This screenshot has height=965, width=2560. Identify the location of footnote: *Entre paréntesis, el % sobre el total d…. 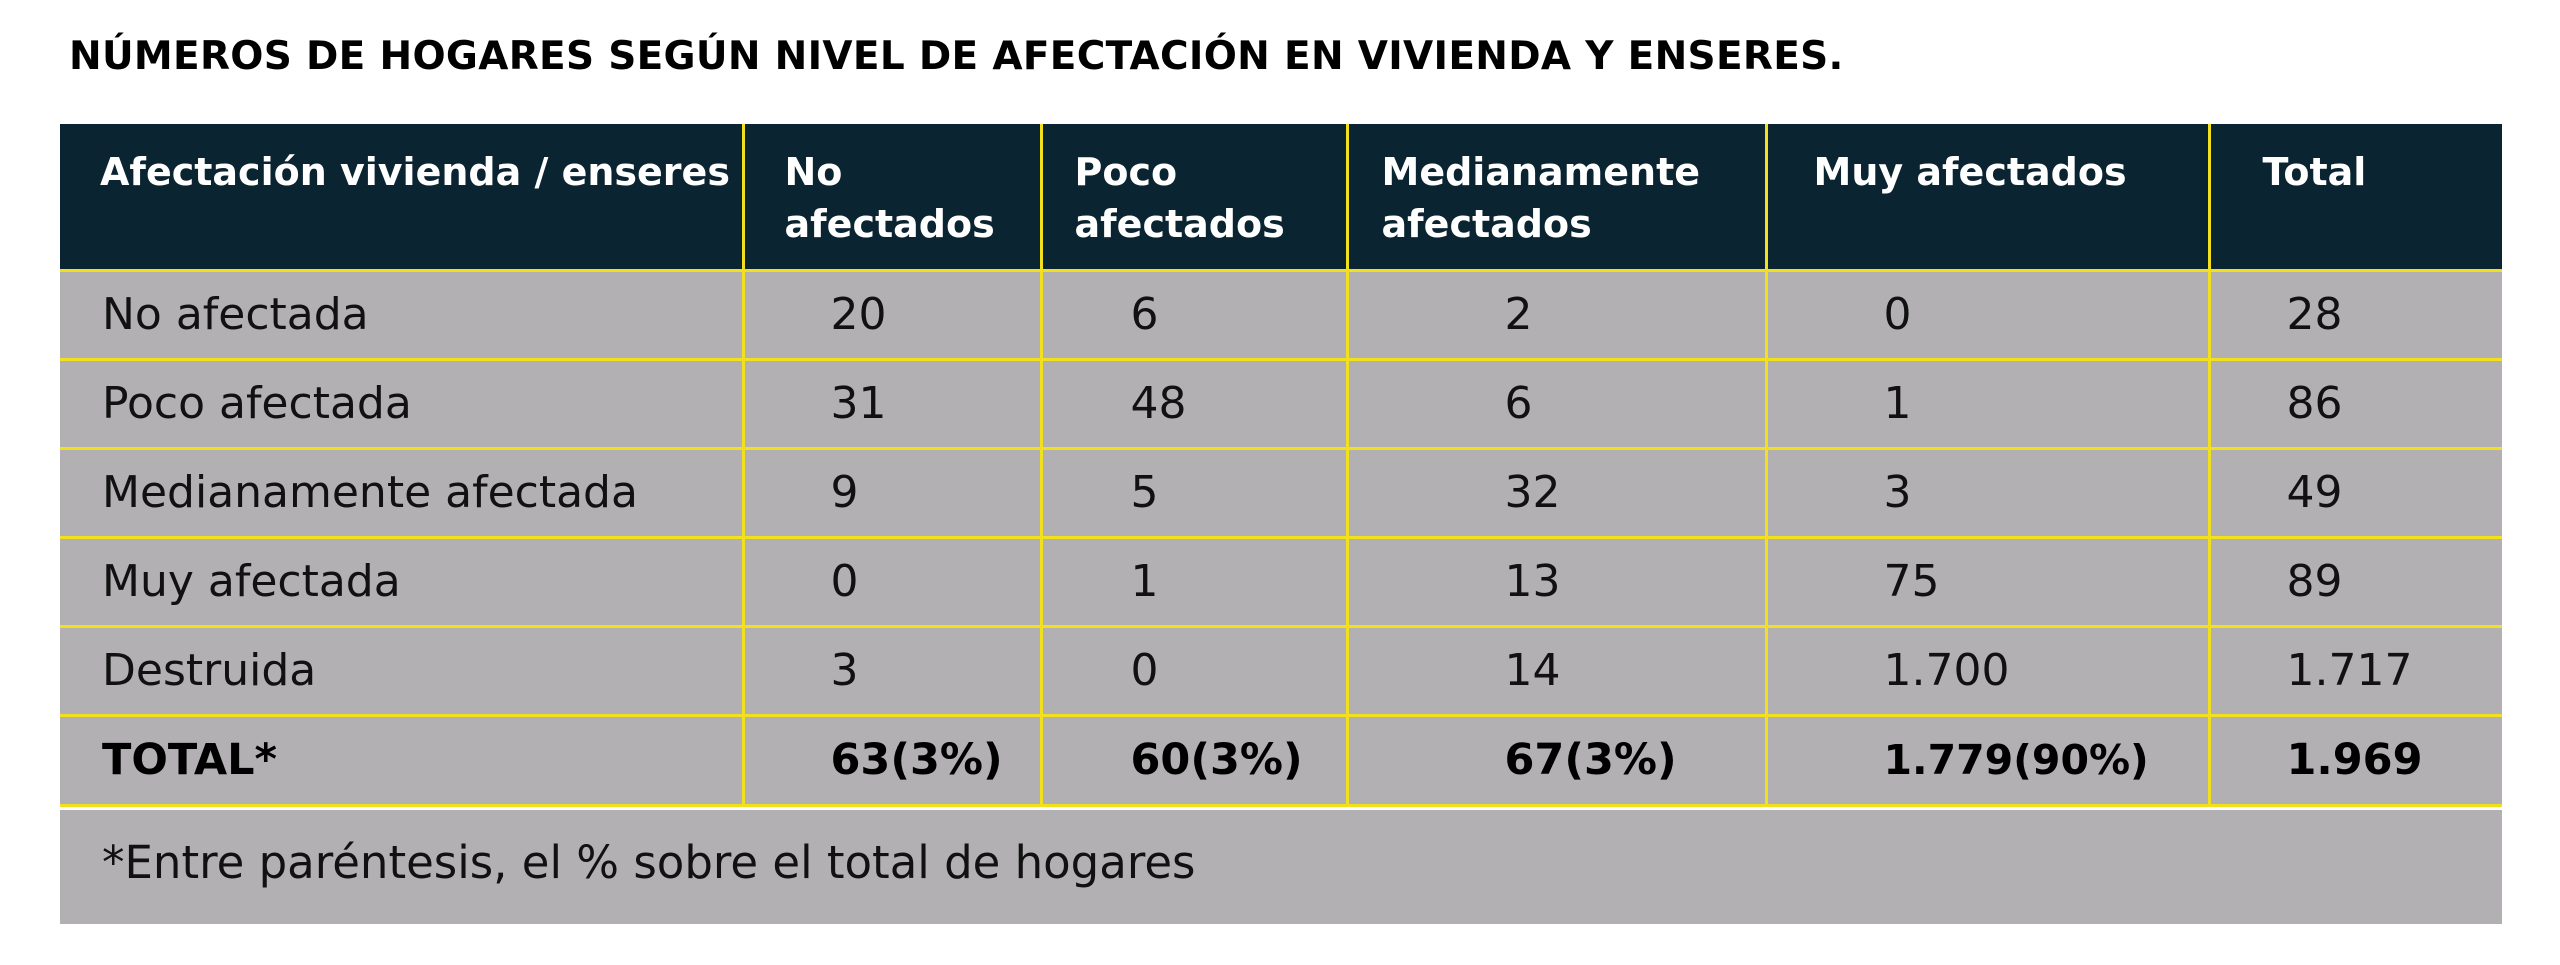
(1281, 867).